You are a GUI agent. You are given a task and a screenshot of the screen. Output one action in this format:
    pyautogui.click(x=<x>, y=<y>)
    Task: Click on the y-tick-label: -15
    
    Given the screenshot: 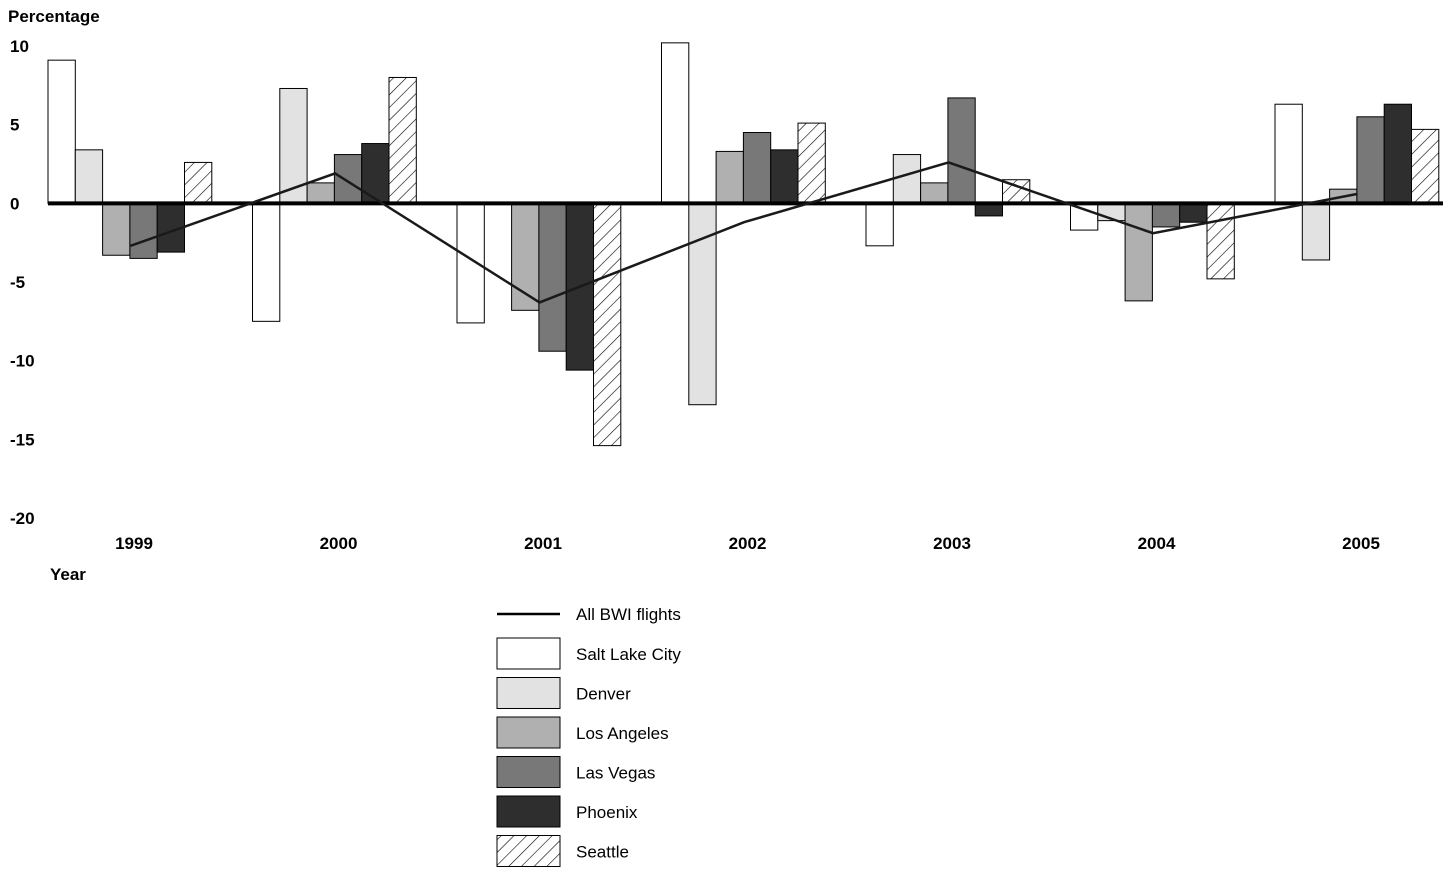 What is the action you would take?
    pyautogui.click(x=22, y=439)
    